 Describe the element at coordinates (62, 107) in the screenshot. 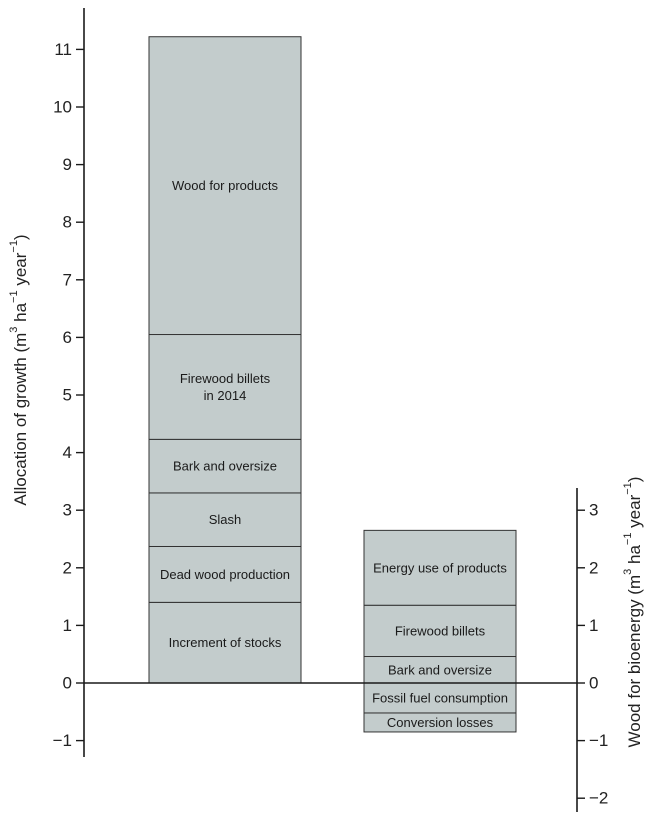

I see `left-axis-tick-label: 10` at that location.